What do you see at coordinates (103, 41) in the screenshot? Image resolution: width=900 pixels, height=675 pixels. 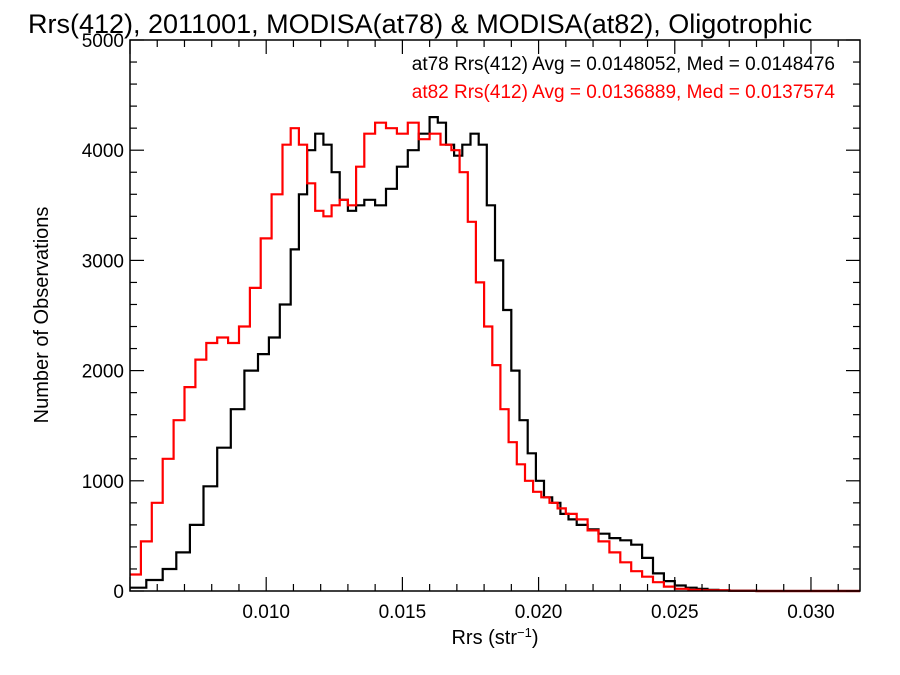 I see `y-tick-label: 5000` at bounding box center [103, 41].